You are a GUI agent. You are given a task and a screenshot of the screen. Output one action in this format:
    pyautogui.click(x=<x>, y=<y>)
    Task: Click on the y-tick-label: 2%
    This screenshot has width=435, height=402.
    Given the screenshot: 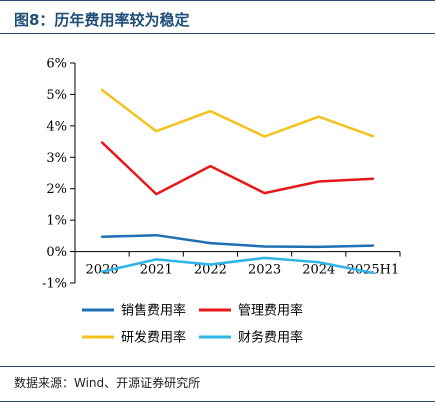 What is the action you would take?
    pyautogui.click(x=56, y=189)
    